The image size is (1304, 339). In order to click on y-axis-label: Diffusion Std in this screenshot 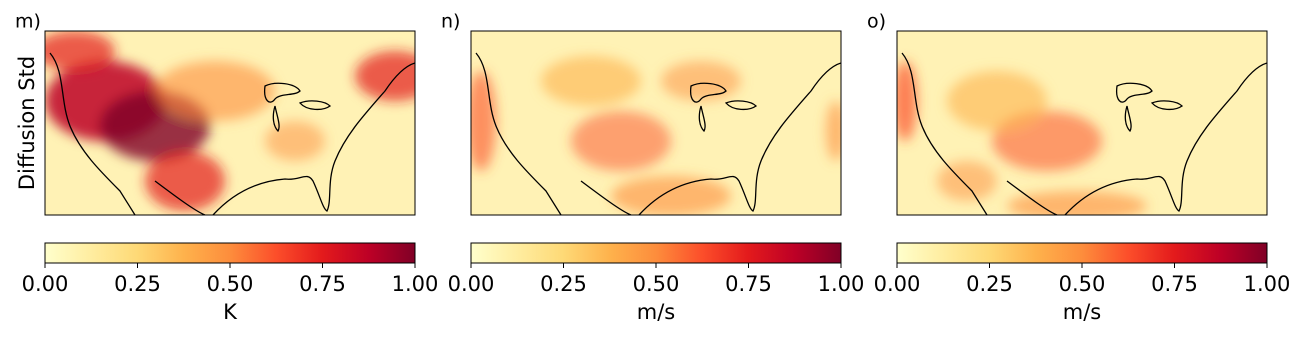, I will do `click(27, 123)`.